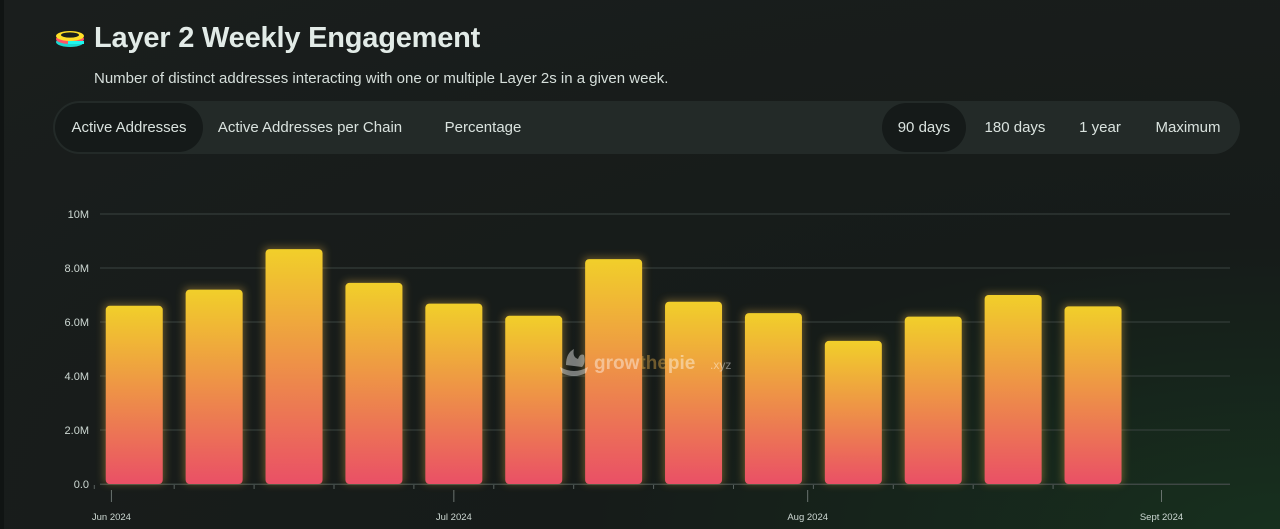  I want to click on x-tick-label: Aug 2024, so click(807, 517).